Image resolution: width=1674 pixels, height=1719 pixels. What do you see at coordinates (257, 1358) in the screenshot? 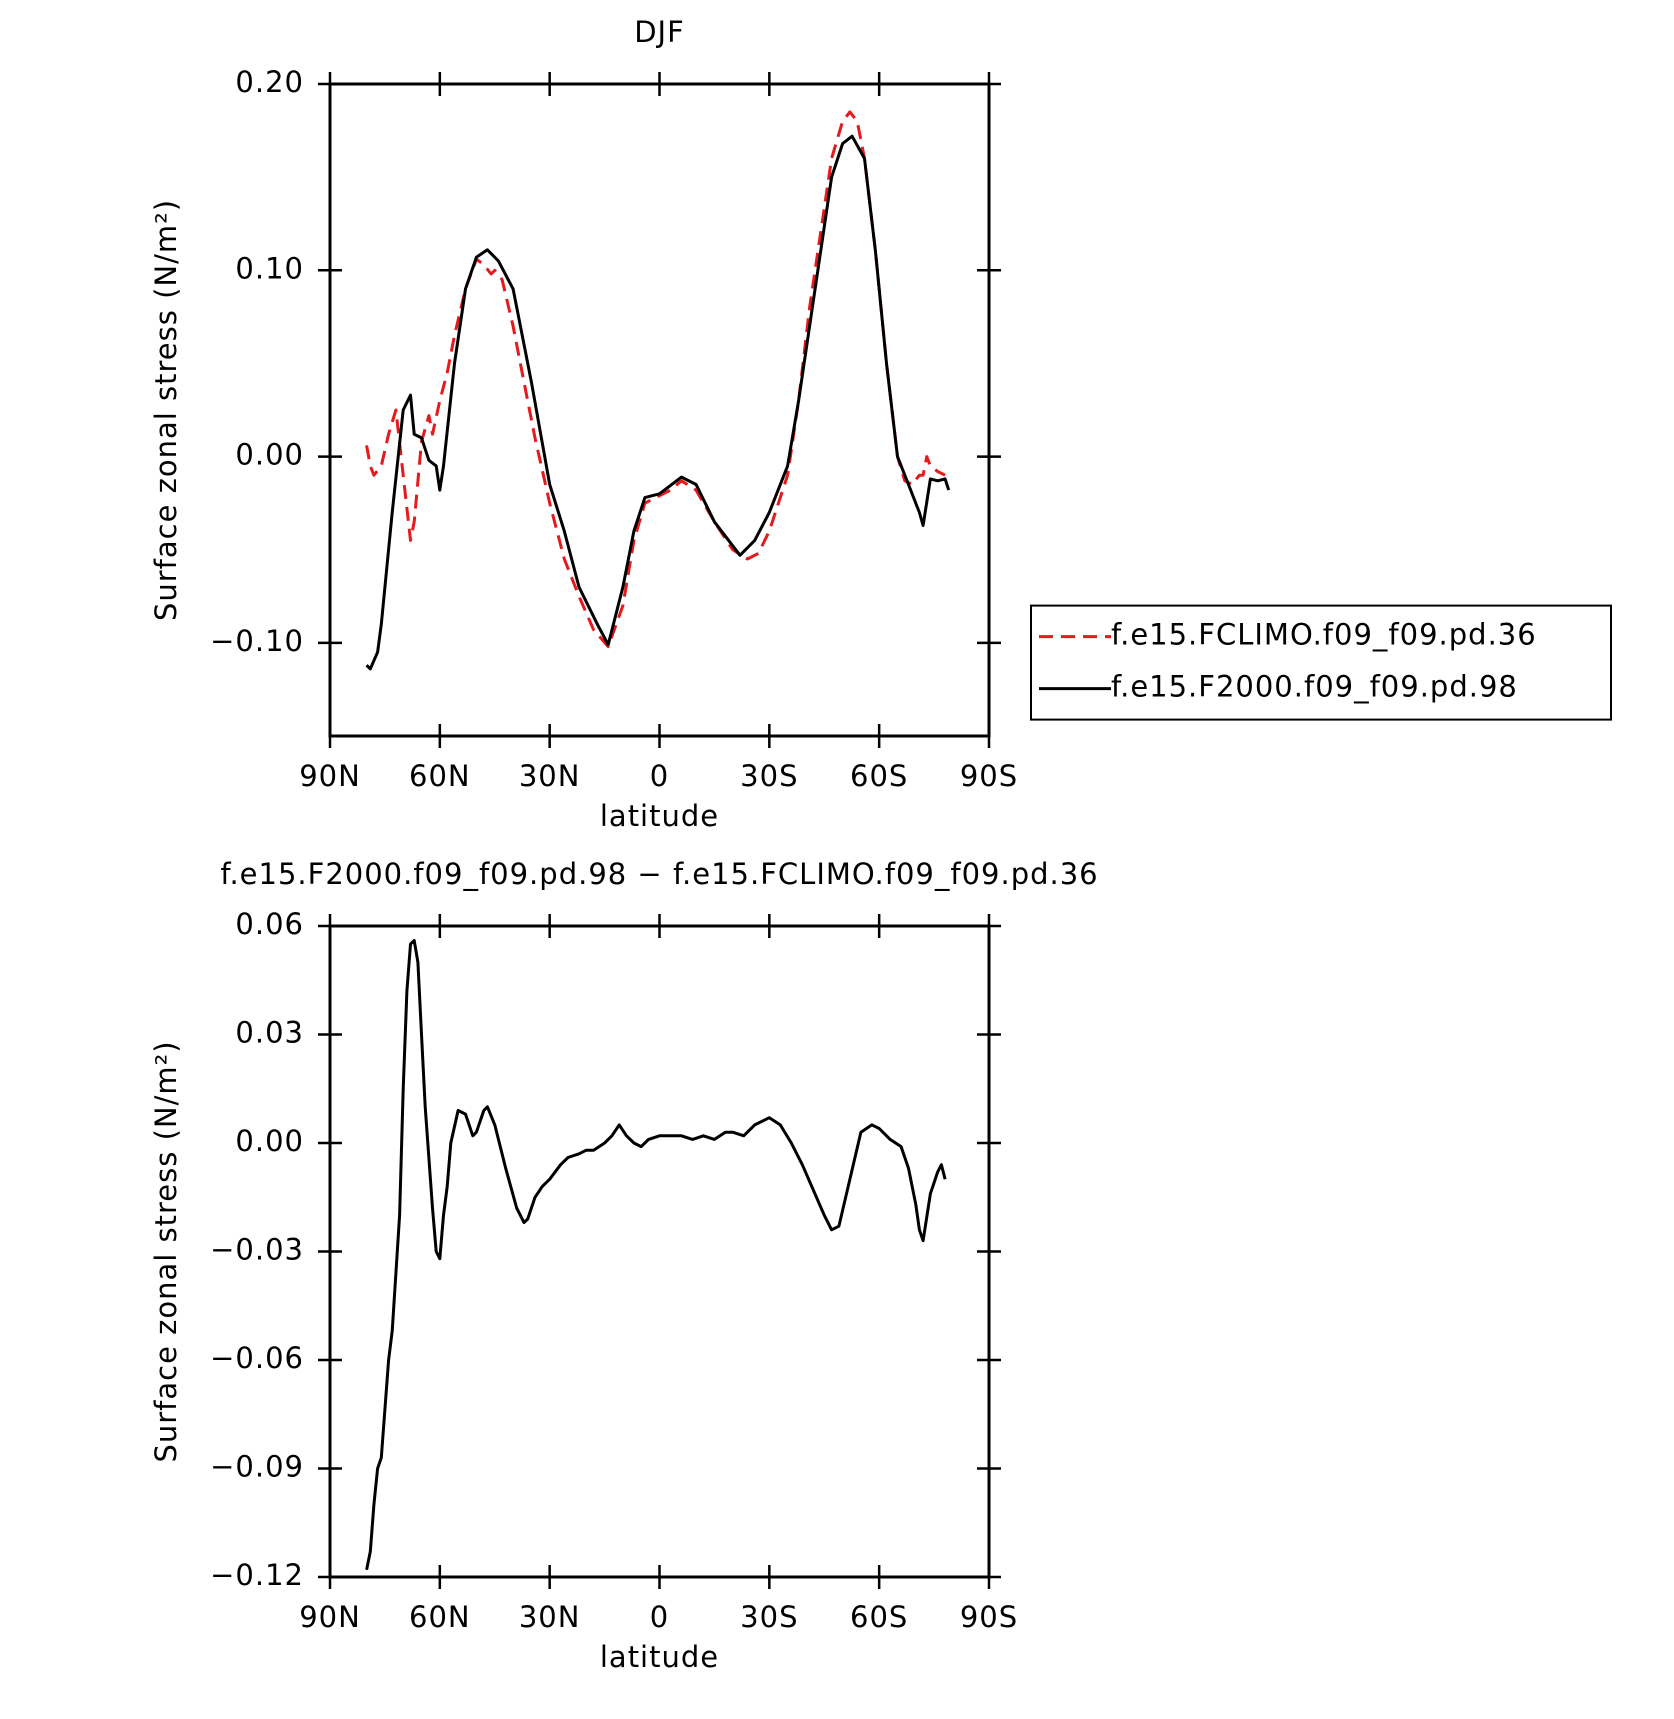
I see `y-tick-label: −0.06` at bounding box center [257, 1358].